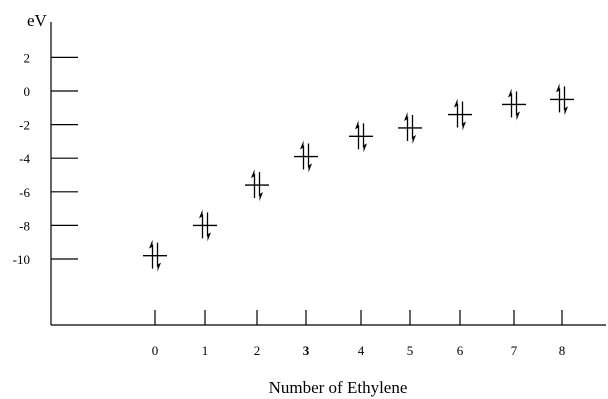 The width and height of the screenshot is (608, 399). What do you see at coordinates (361, 350) in the screenshot?
I see `x-tick-label: 4` at bounding box center [361, 350].